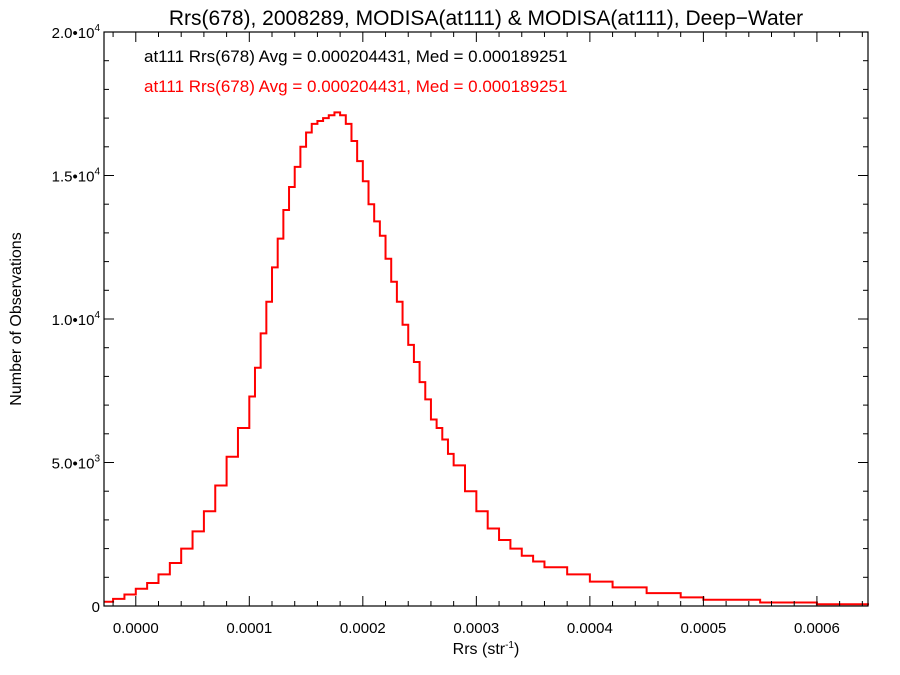 Image resolution: width=900 pixels, height=675 pixels. I want to click on y-tick-label-1: 5.0•103, so click(76, 463).